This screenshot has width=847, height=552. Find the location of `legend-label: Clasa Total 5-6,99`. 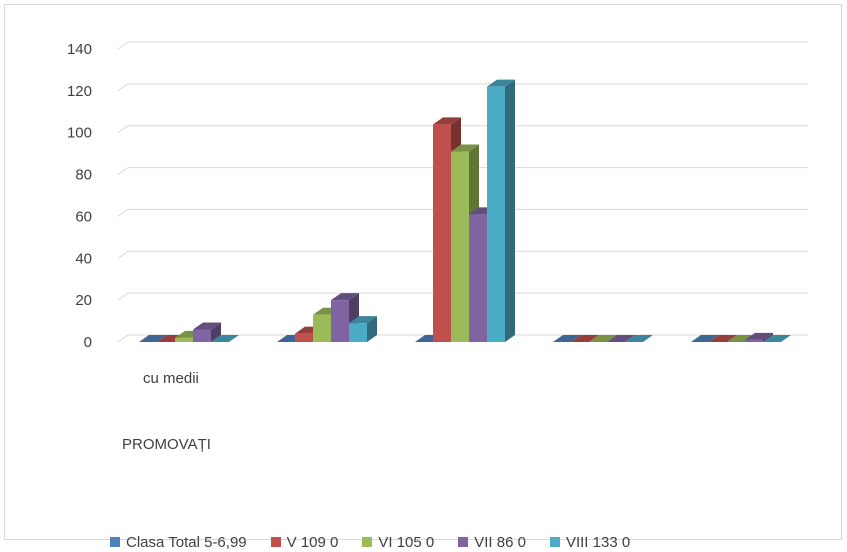

legend-label: Clasa Total 5-6,99 is located at coordinates (186, 542).